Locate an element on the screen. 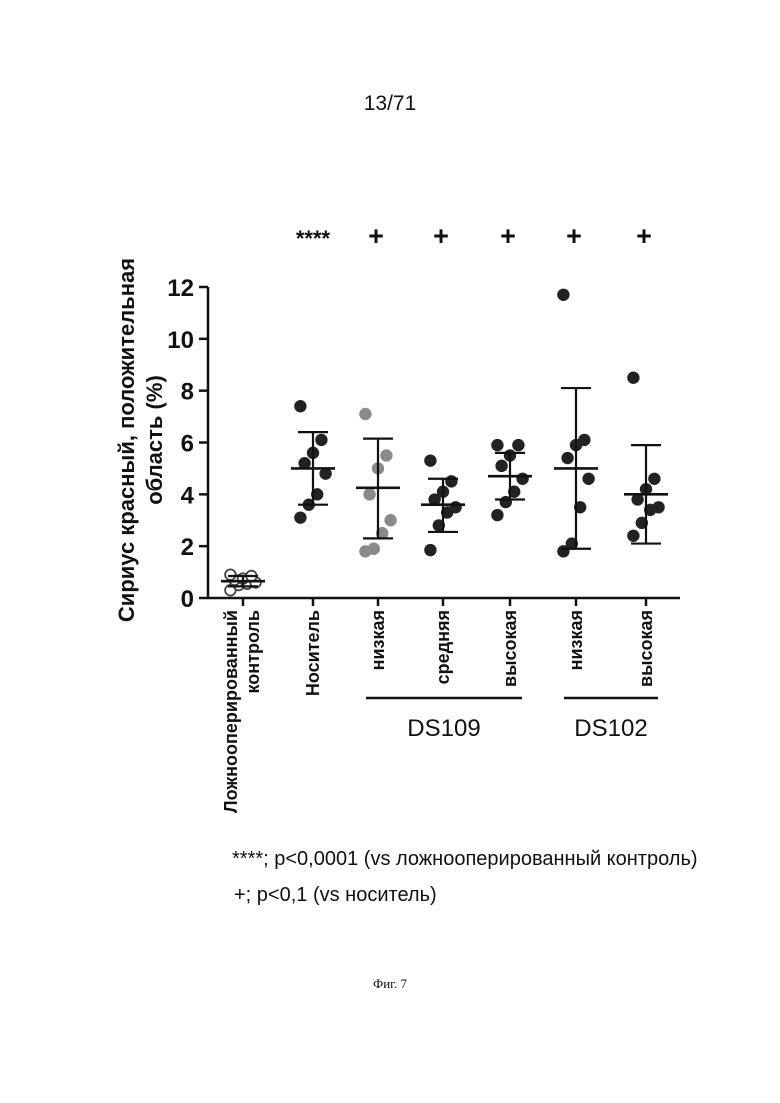 This screenshot has width=780, height=1103. footnote-significance-plus: +; p<0,1 (vs носитель) is located at coordinates (335, 895).